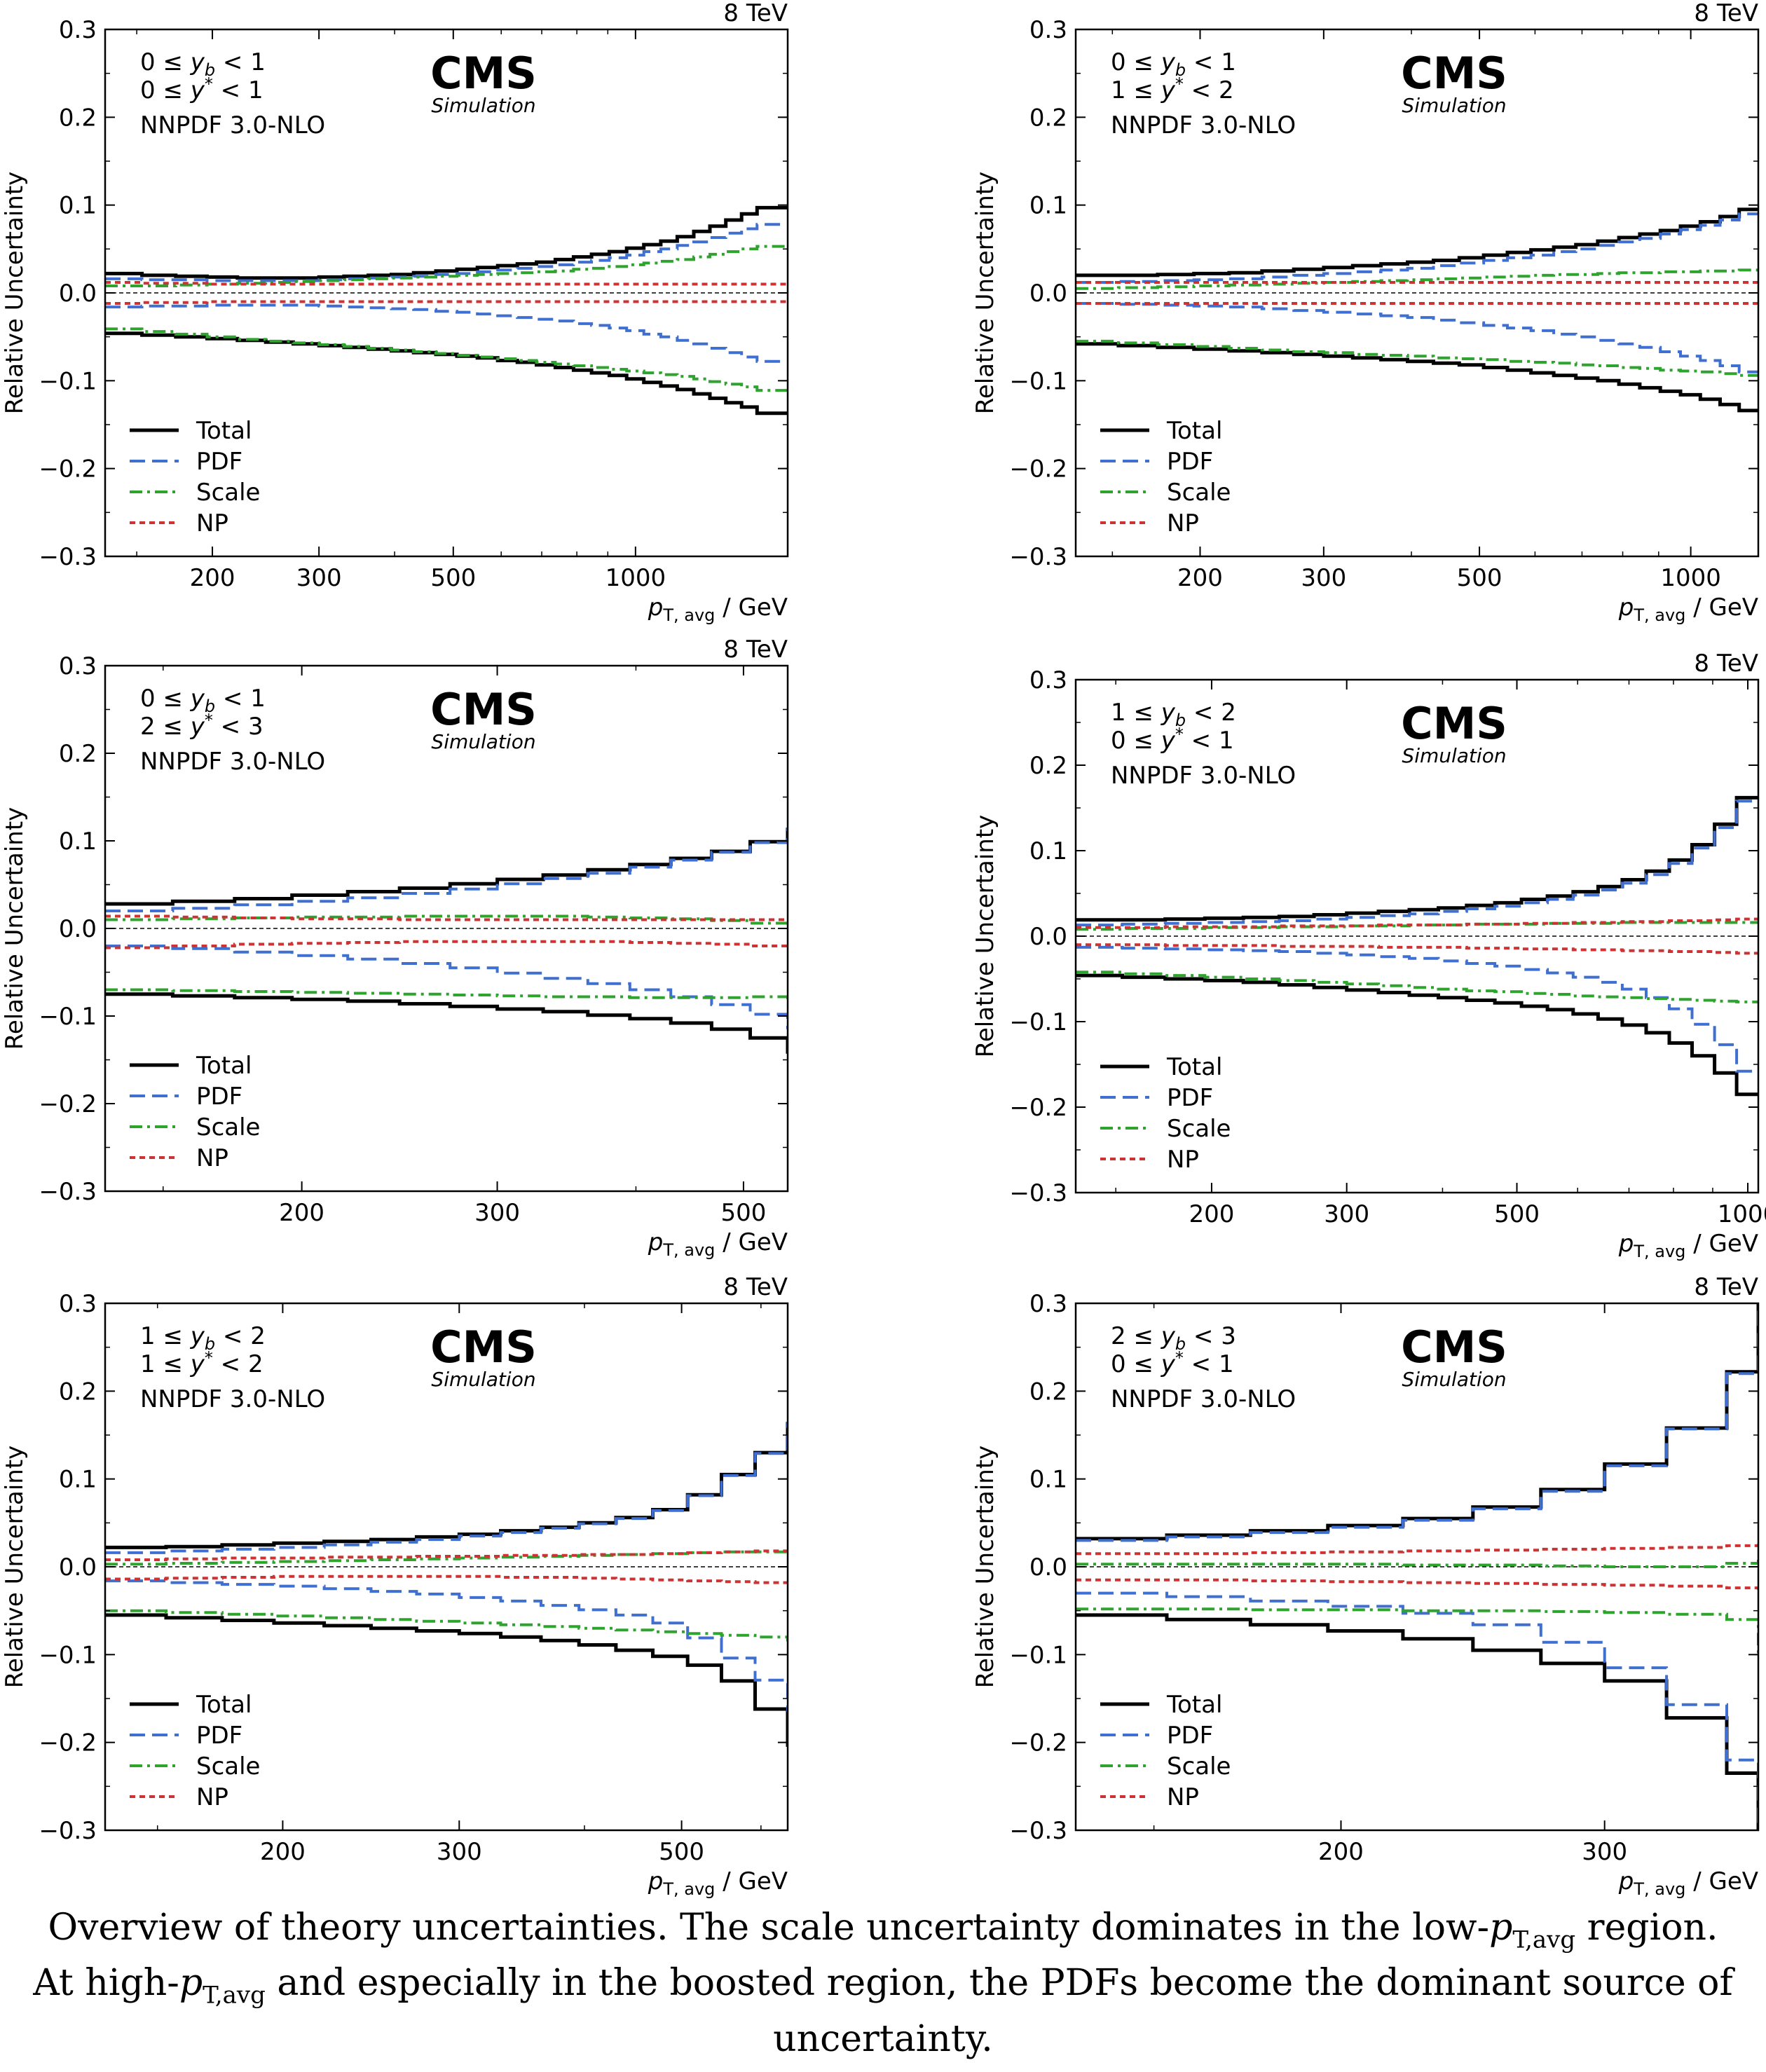 The image size is (1766, 2072). What do you see at coordinates (1501, 1928) in the screenshot?
I see `caption-symbol-1: p` at bounding box center [1501, 1928].